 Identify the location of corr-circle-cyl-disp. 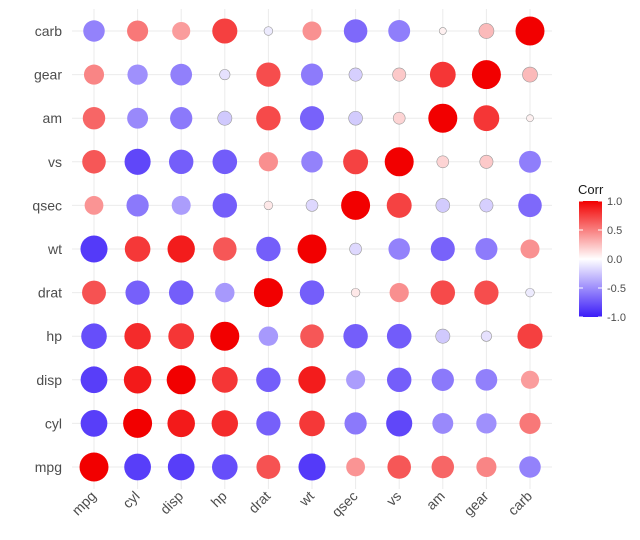
(181, 423).